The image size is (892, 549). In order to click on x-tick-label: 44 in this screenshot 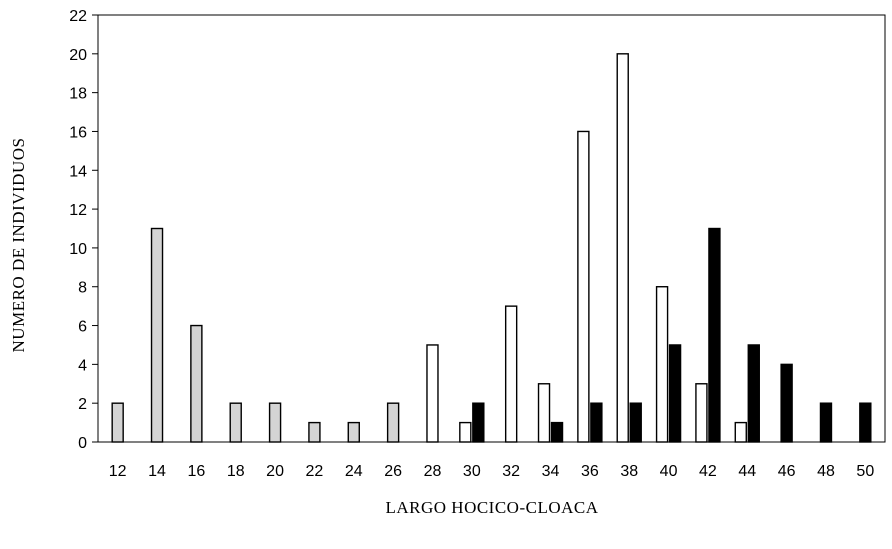, I will do `click(747, 471)`.